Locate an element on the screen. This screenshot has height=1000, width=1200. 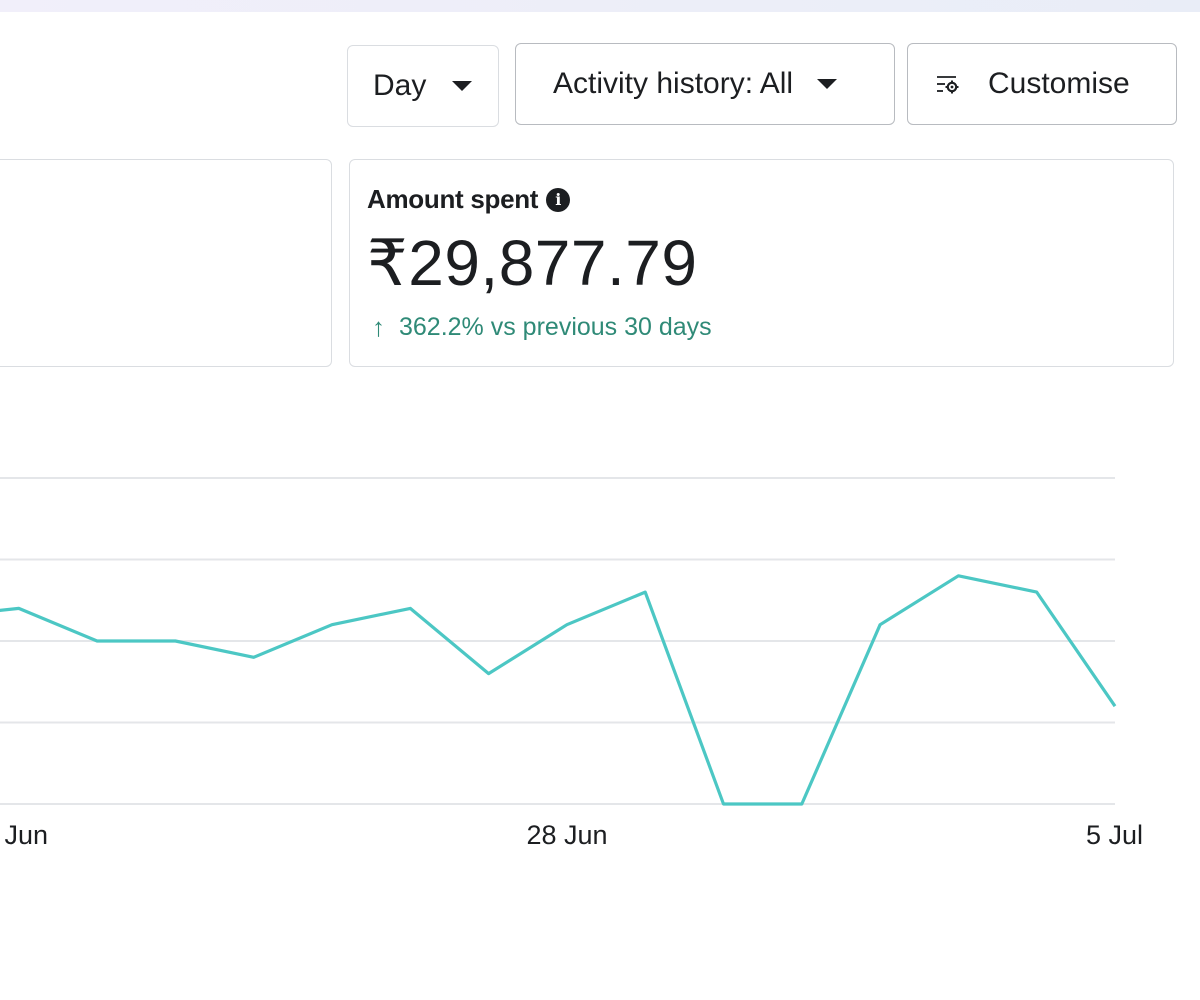
x-tick-label: 28 Jun is located at coordinates (567, 835).